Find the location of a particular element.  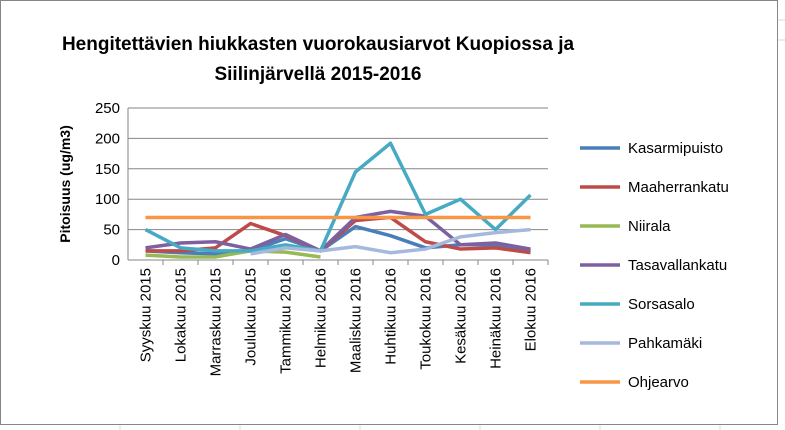

y-tick-label: 250 is located at coordinates (107, 108).